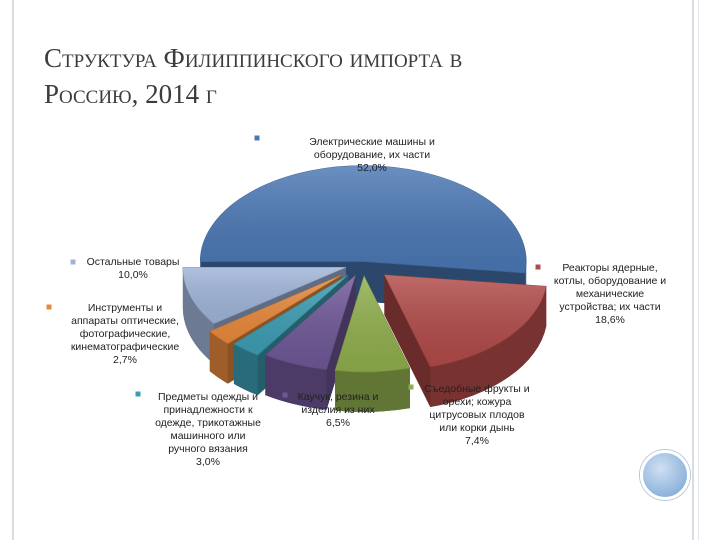 This screenshot has height=540, width=720. I want to click on pie-value-label: 6,5%, so click(338, 423).